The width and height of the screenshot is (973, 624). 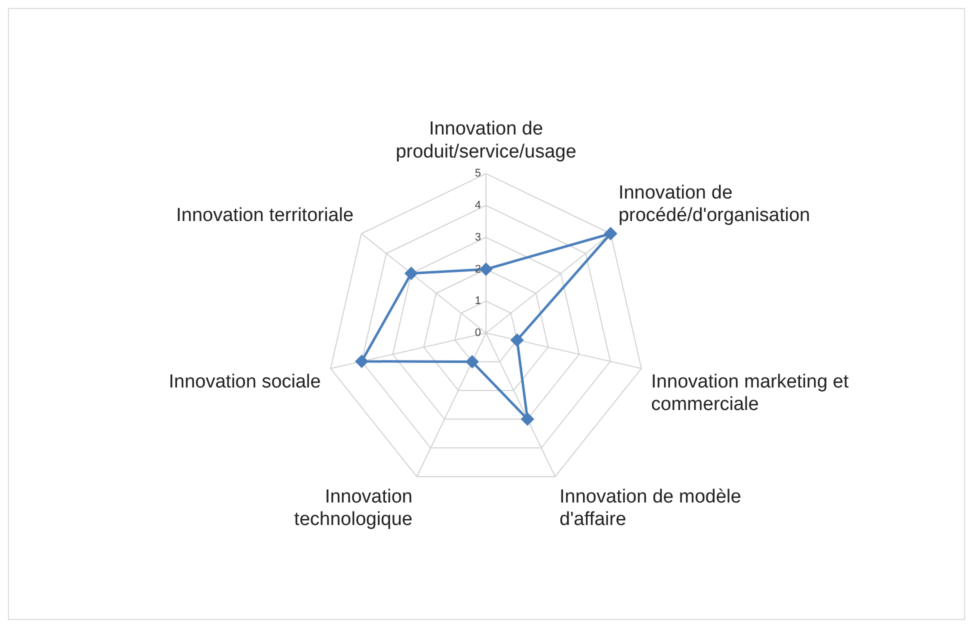 I want to click on spoke-label: Innovation sociale, so click(x=244, y=381).